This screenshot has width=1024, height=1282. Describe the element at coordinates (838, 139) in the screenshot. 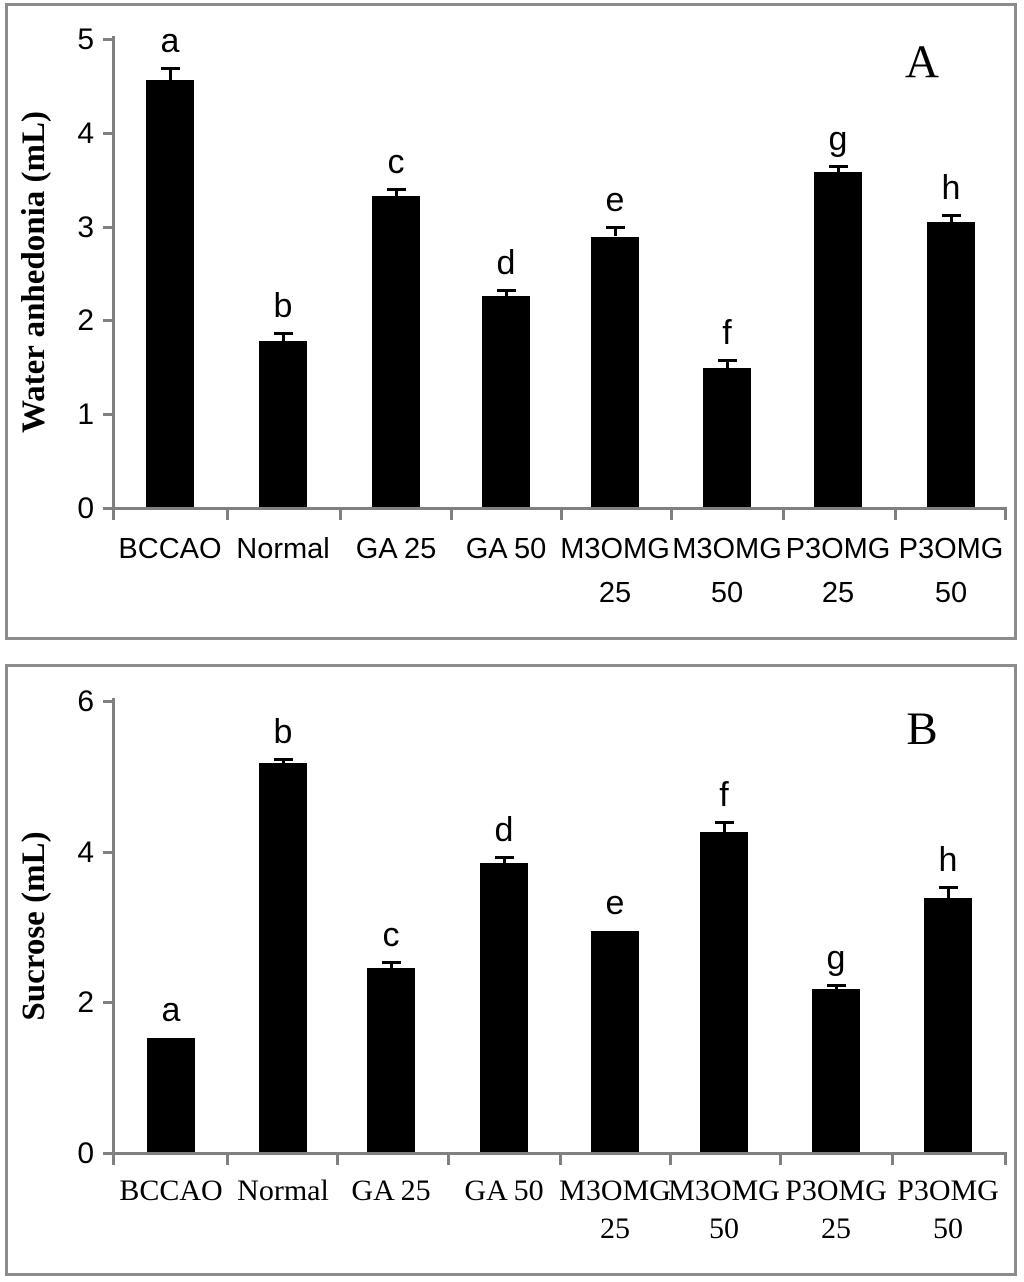

I see `sig-letter-g-p3omg-25: g` at that location.